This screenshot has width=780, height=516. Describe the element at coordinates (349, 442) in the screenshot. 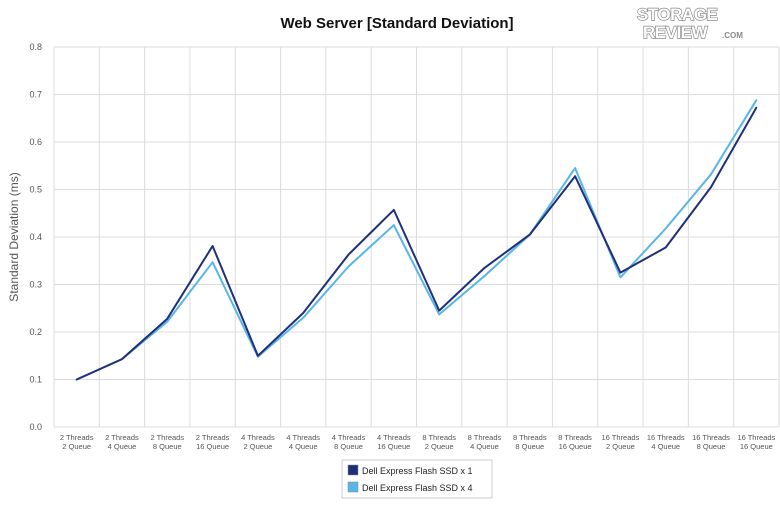

I see `x-tick-label: 4 Threads 8 Queue` at that location.